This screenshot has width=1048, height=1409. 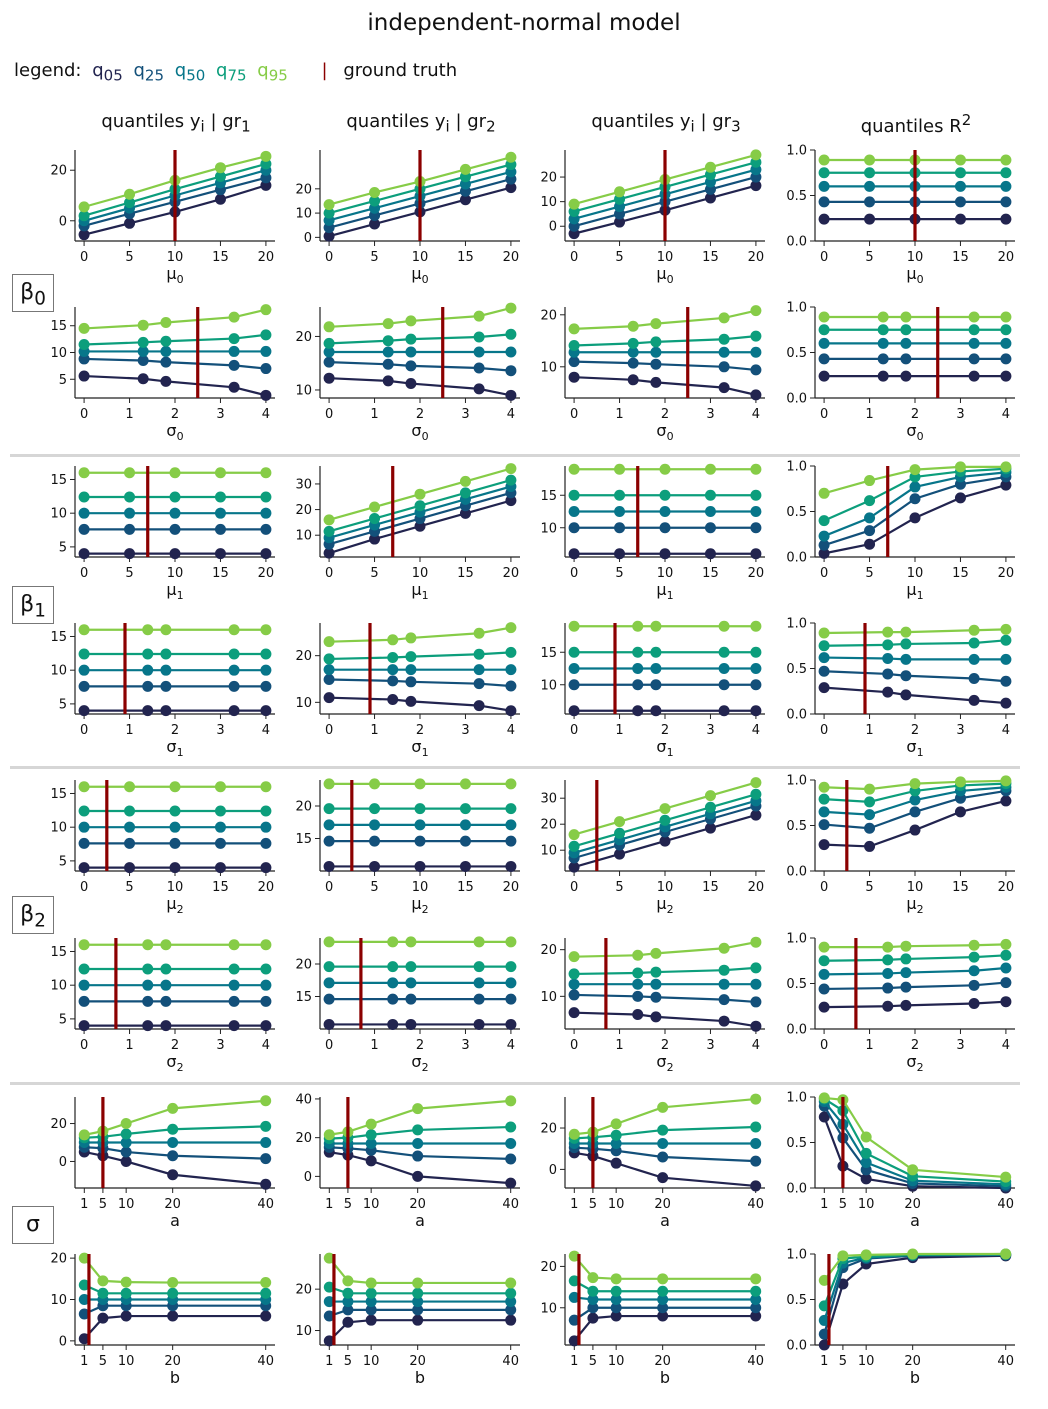 What do you see at coordinates (796, 984) in the screenshot?
I see `y-tick-label: 0.5` at bounding box center [796, 984].